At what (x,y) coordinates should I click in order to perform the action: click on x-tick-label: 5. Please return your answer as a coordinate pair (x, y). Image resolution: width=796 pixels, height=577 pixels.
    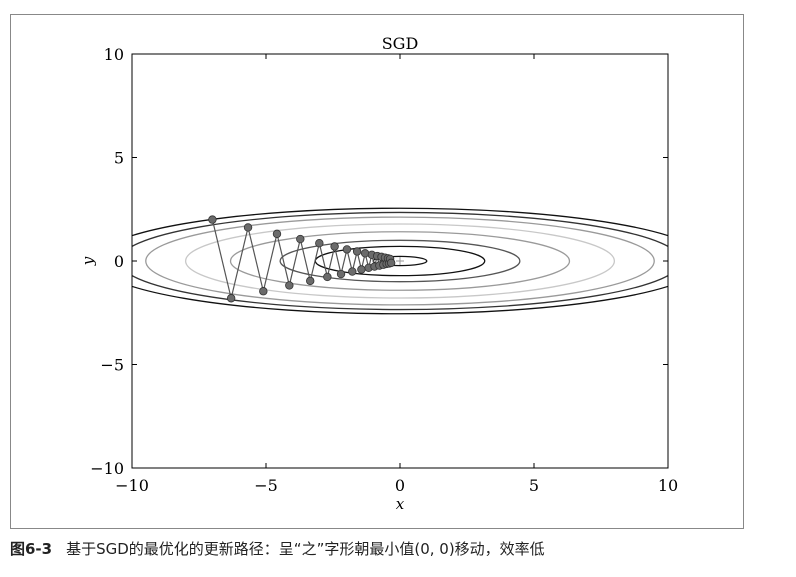
    Looking at the image, I should click on (534, 485).